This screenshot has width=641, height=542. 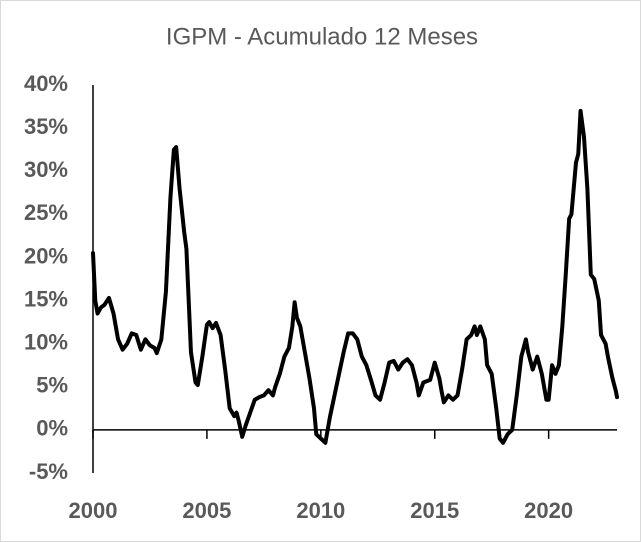 I want to click on y-tick-label: 30%, so click(x=46, y=169).